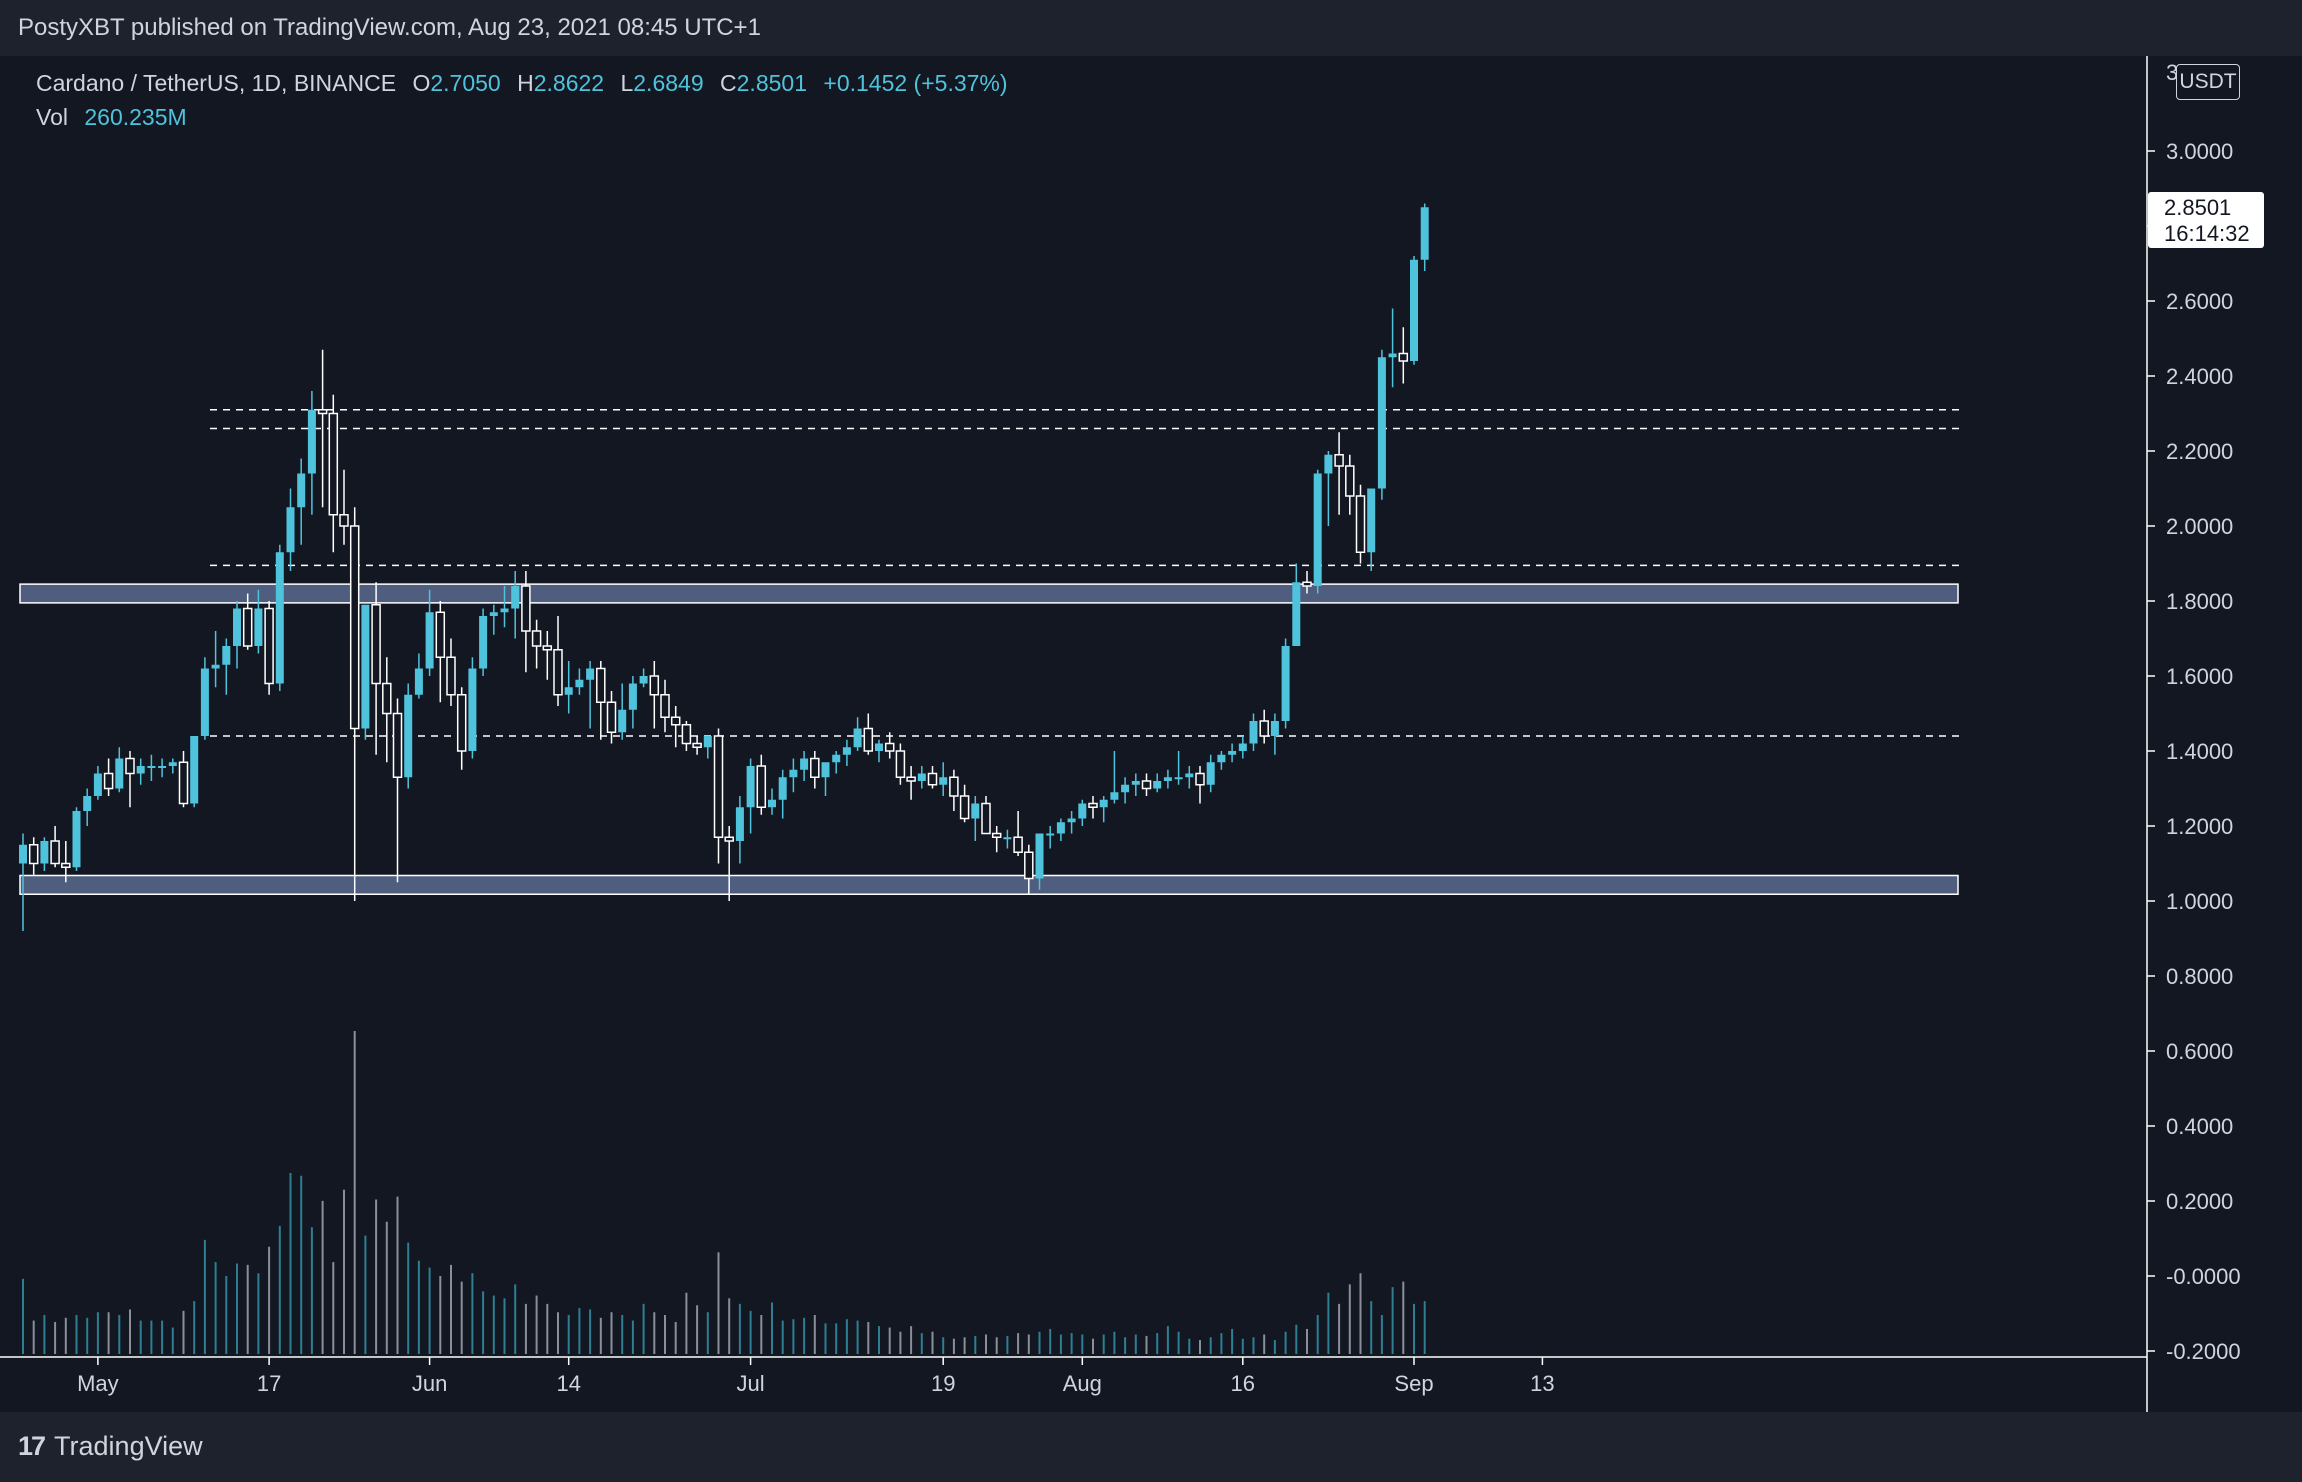 This screenshot has height=1482, width=2302. What do you see at coordinates (2208, 82) in the screenshot?
I see `currency-badge: USDT` at bounding box center [2208, 82].